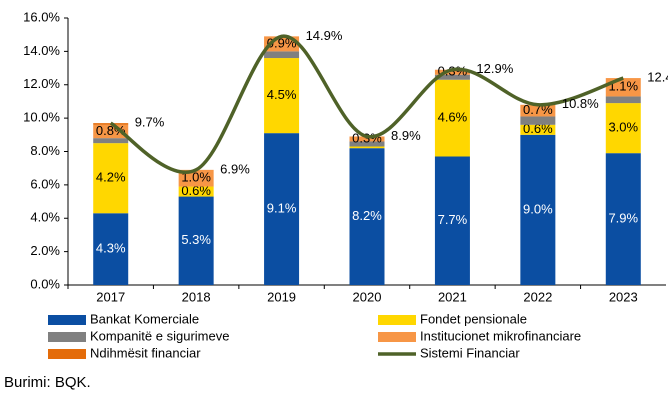 The height and width of the screenshot is (408, 668). What do you see at coordinates (494, 68) in the screenshot?
I see `line-label: 12.9%` at bounding box center [494, 68].